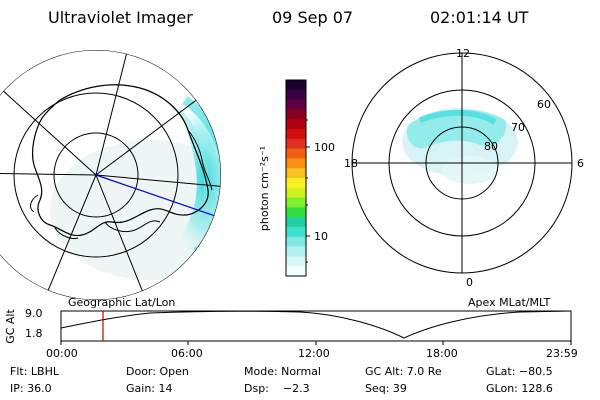 This screenshot has width=600, height=400. What do you see at coordinates (314, 353) in the screenshot?
I see `timeline-xtick-1200: 12:00` at bounding box center [314, 353].